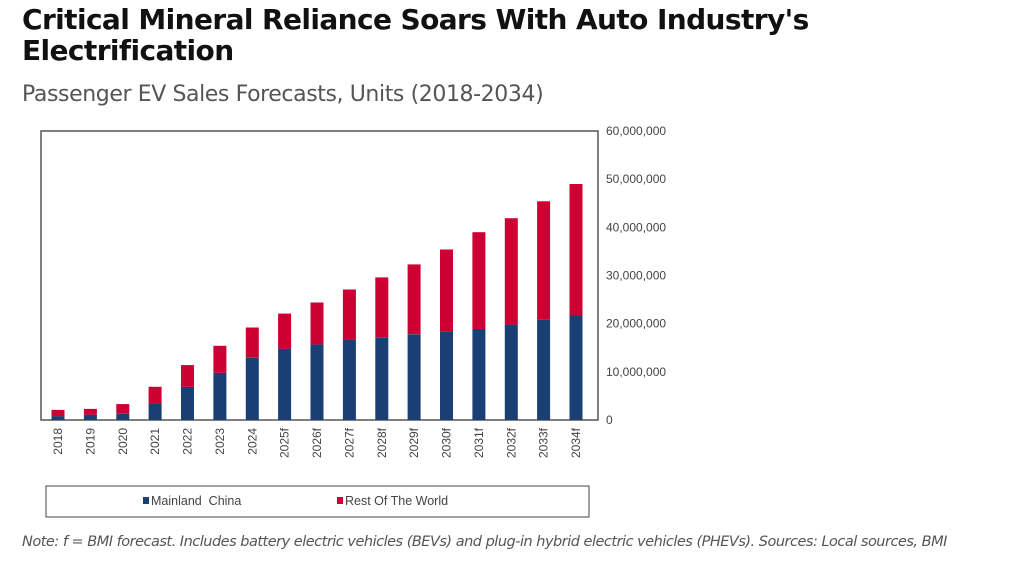 The height and width of the screenshot is (586, 1024). Describe the element at coordinates (349, 379) in the screenshot. I see `bar-mainland-china-2027f` at that location.